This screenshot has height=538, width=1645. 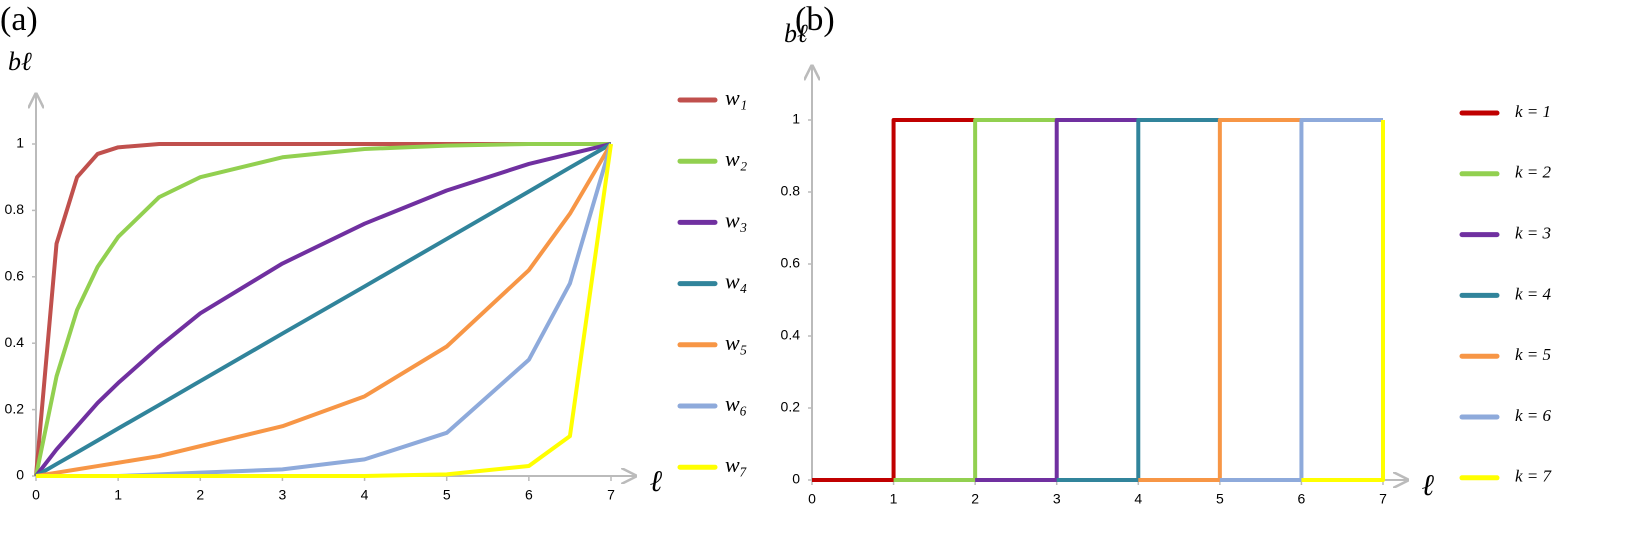 I want to click on legend-label: k = 3, so click(x=1533, y=233).